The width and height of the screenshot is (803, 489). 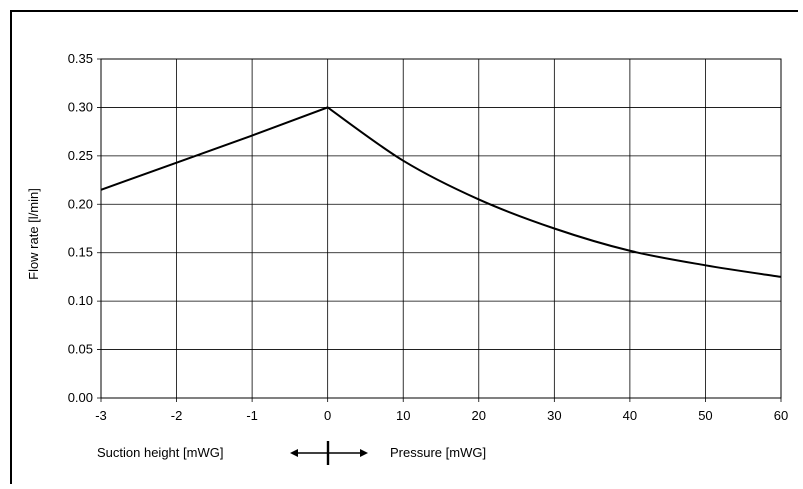 What do you see at coordinates (781, 415) in the screenshot?
I see `x-tick-label: 60` at bounding box center [781, 415].